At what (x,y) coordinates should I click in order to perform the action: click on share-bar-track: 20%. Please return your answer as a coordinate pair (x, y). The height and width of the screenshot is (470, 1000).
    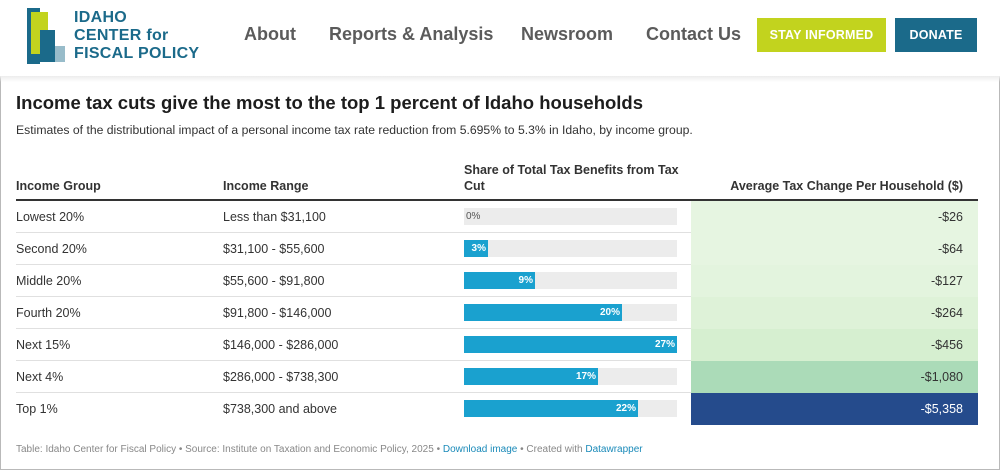
    Looking at the image, I should click on (570, 312).